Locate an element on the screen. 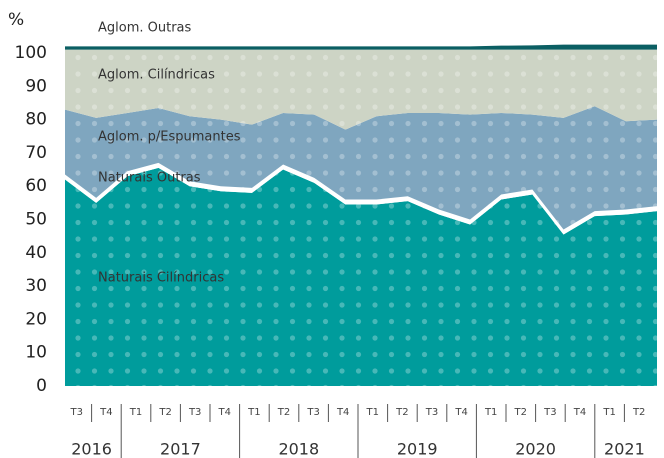 Image resolution: width=664 pixels, height=458 pixels. y-tick-label: 60 is located at coordinates (36, 186).